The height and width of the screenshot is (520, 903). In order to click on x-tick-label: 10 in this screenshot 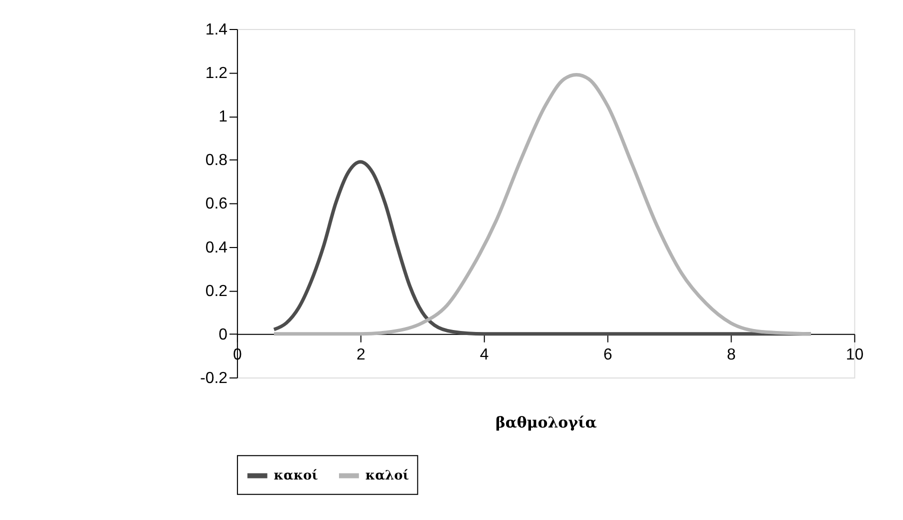, I will do `click(855, 355)`.